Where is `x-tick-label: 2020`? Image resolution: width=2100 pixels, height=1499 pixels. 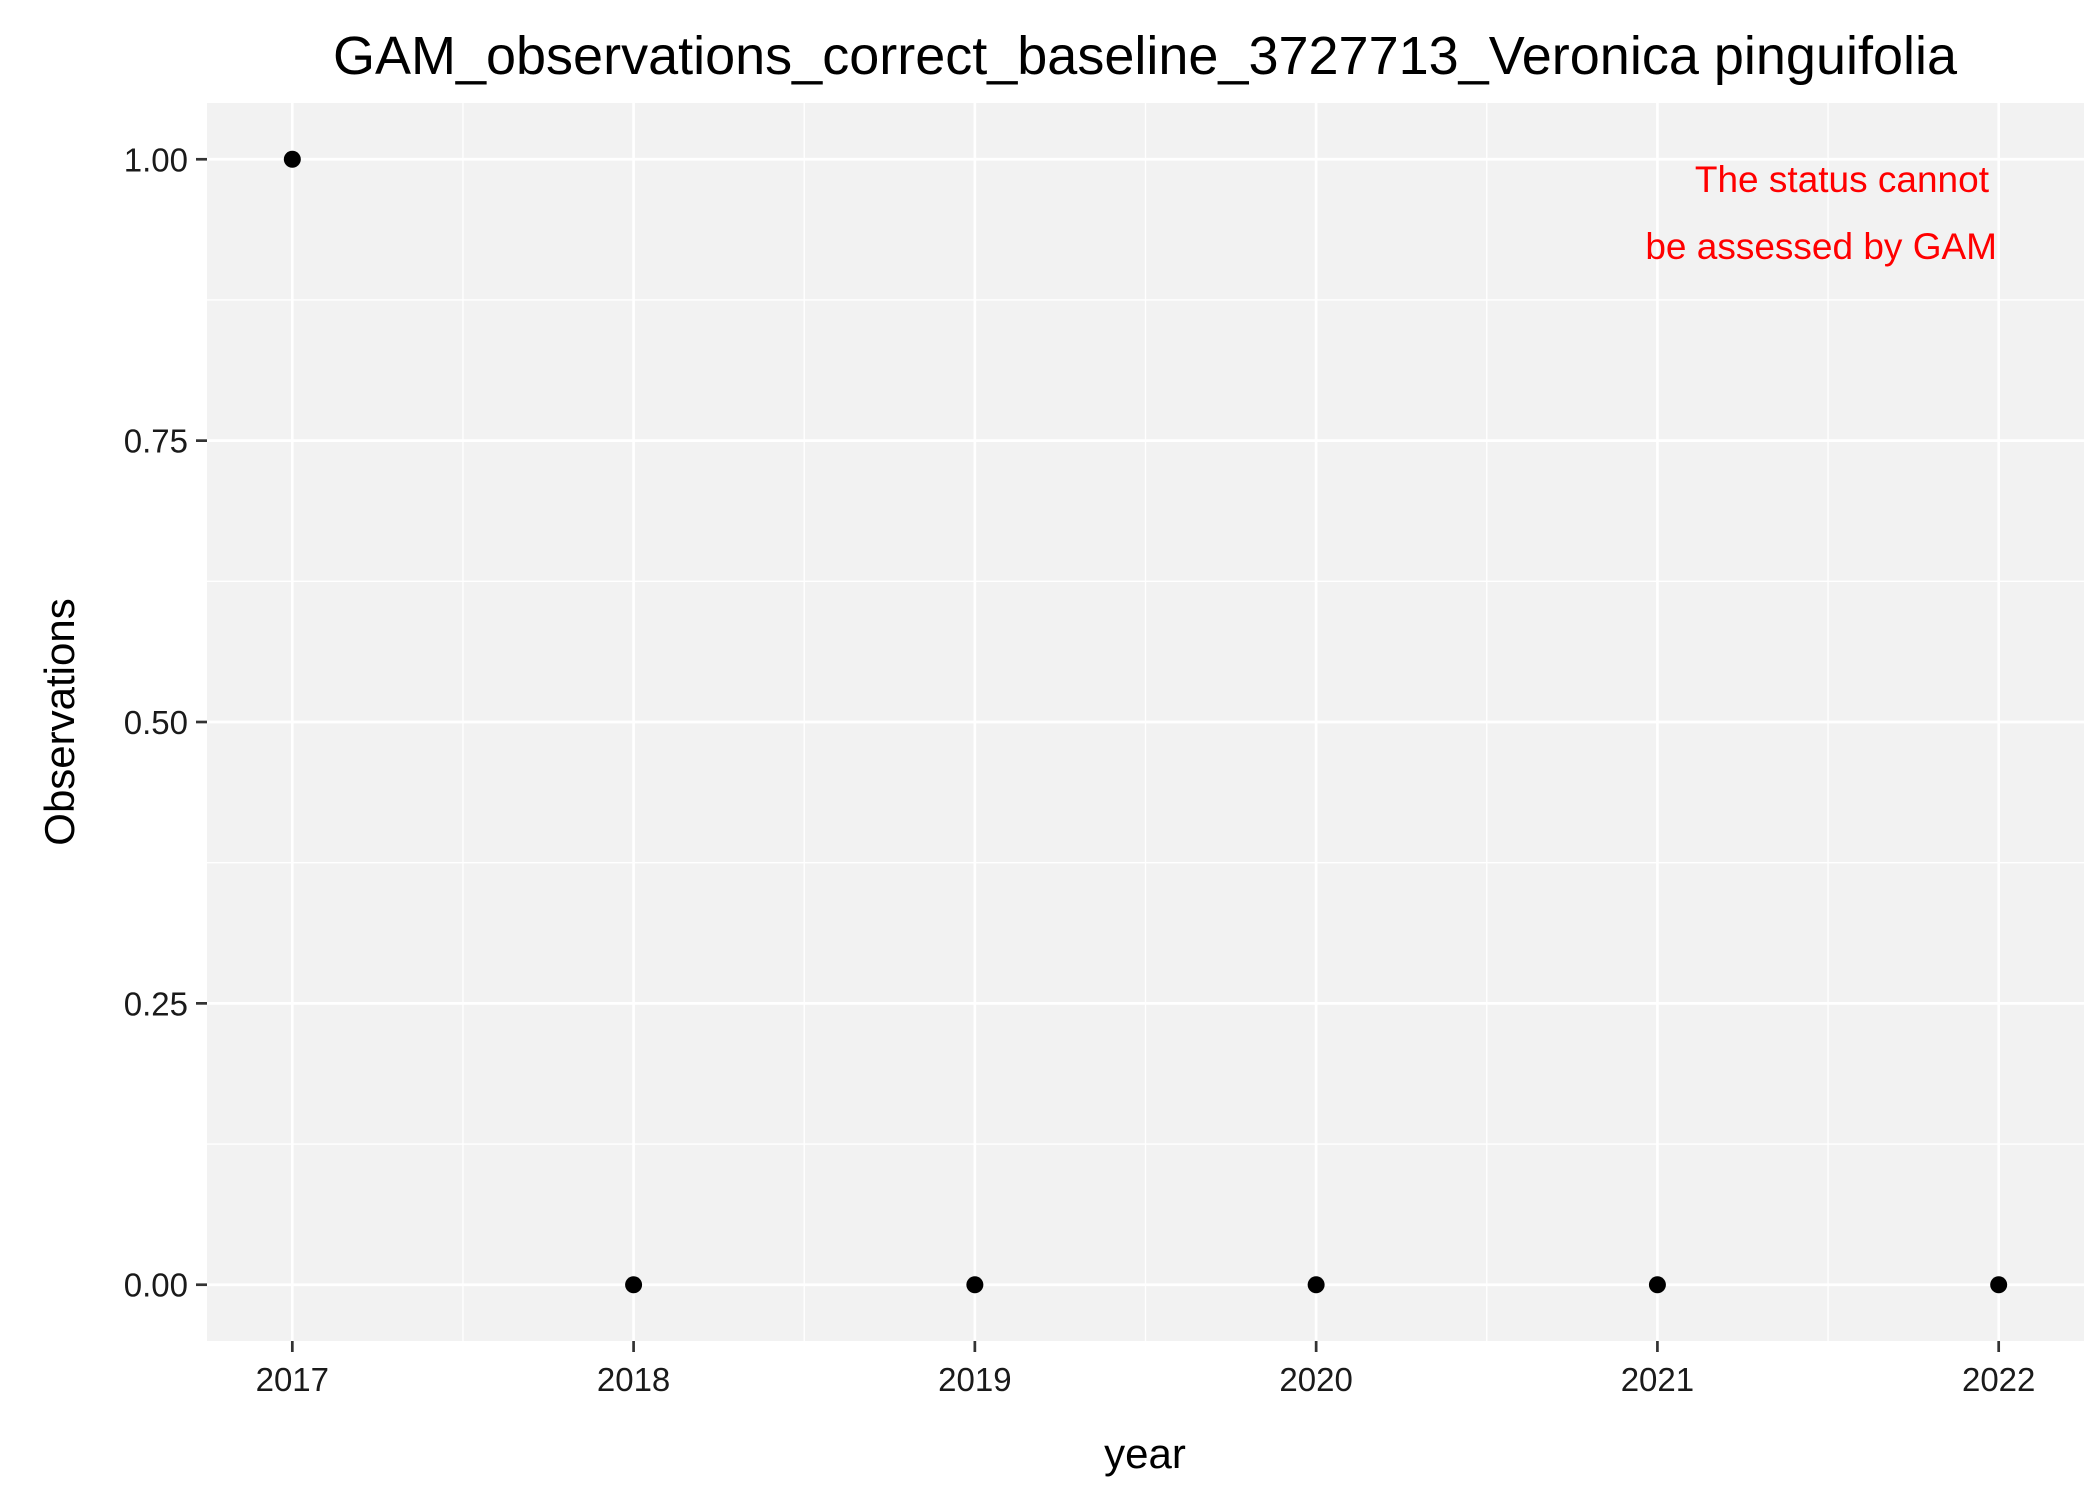
x-tick-label: 2020 is located at coordinates (1315, 1379).